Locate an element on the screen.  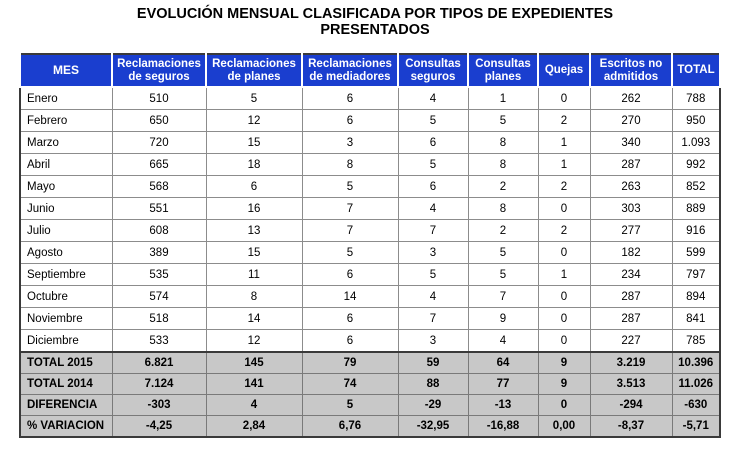
month-cell: Agosto is located at coordinates (66, 252).